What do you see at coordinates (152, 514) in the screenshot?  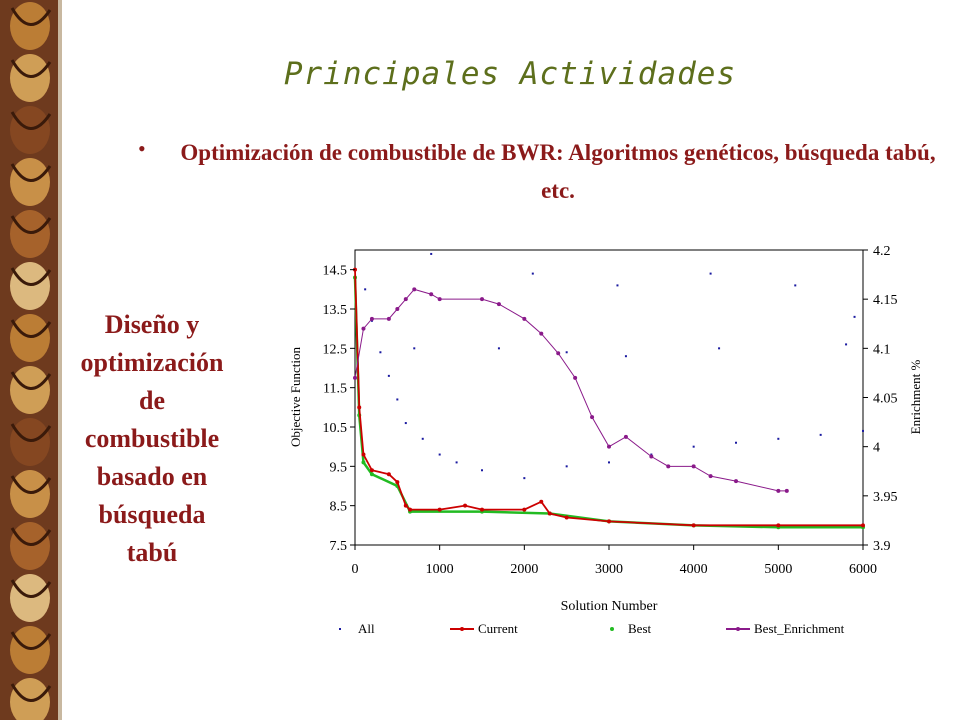 I see `side-caption-line: búsqueda` at bounding box center [152, 514].